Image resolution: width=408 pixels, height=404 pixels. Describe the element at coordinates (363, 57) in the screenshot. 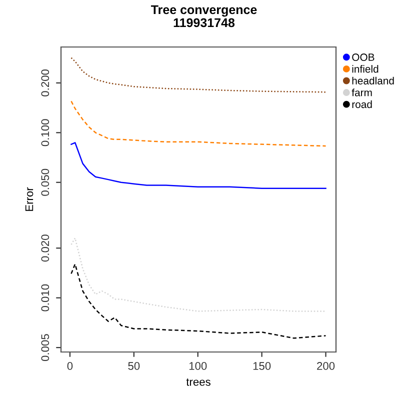

I see `legend-label: OOB` at that location.